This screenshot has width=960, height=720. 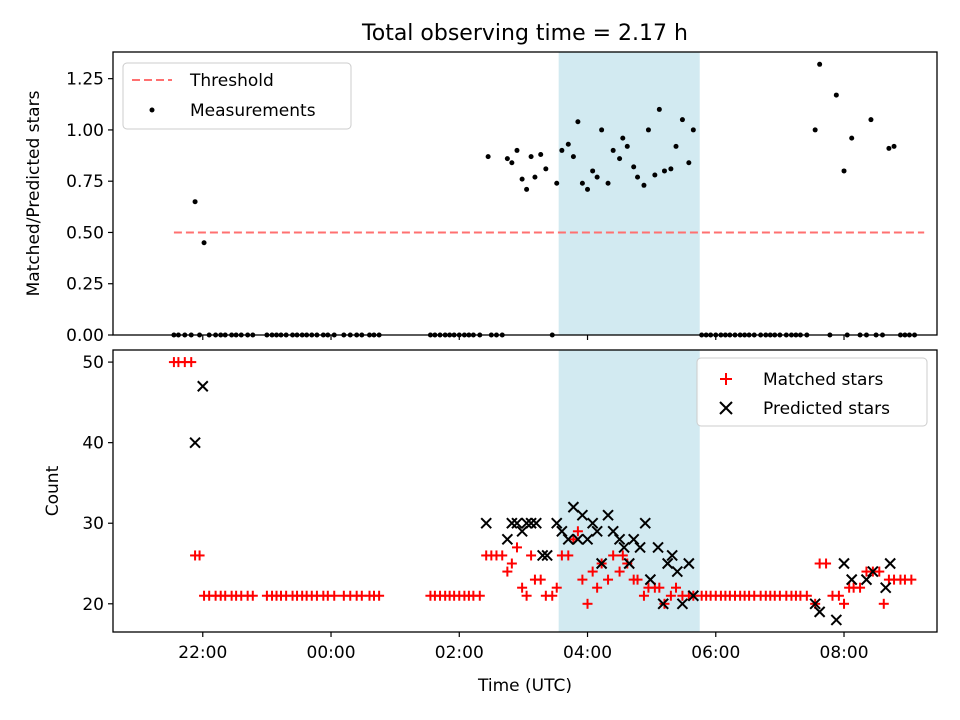 What do you see at coordinates (715, 653) in the screenshot?
I see `x-tick-label: 06:00` at bounding box center [715, 653].